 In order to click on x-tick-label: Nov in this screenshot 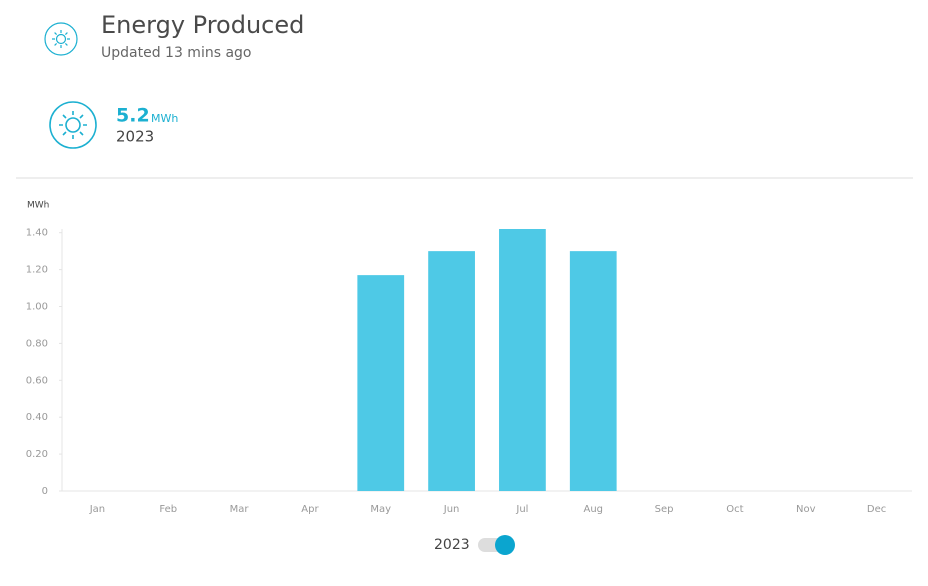, I will do `click(806, 509)`.